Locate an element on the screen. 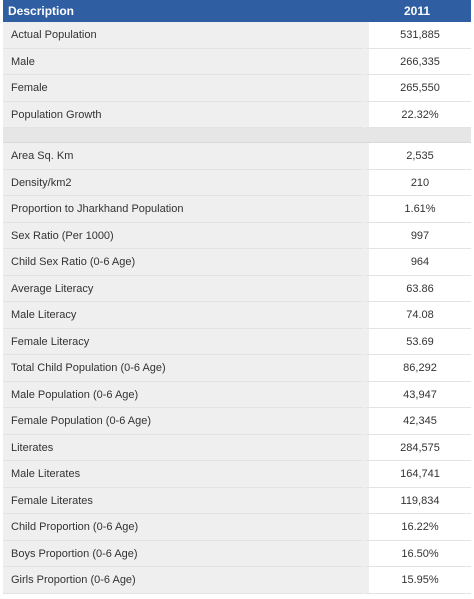 The image size is (474, 599). table-row: Area Sq. Km 2,535 is located at coordinates (237, 156).